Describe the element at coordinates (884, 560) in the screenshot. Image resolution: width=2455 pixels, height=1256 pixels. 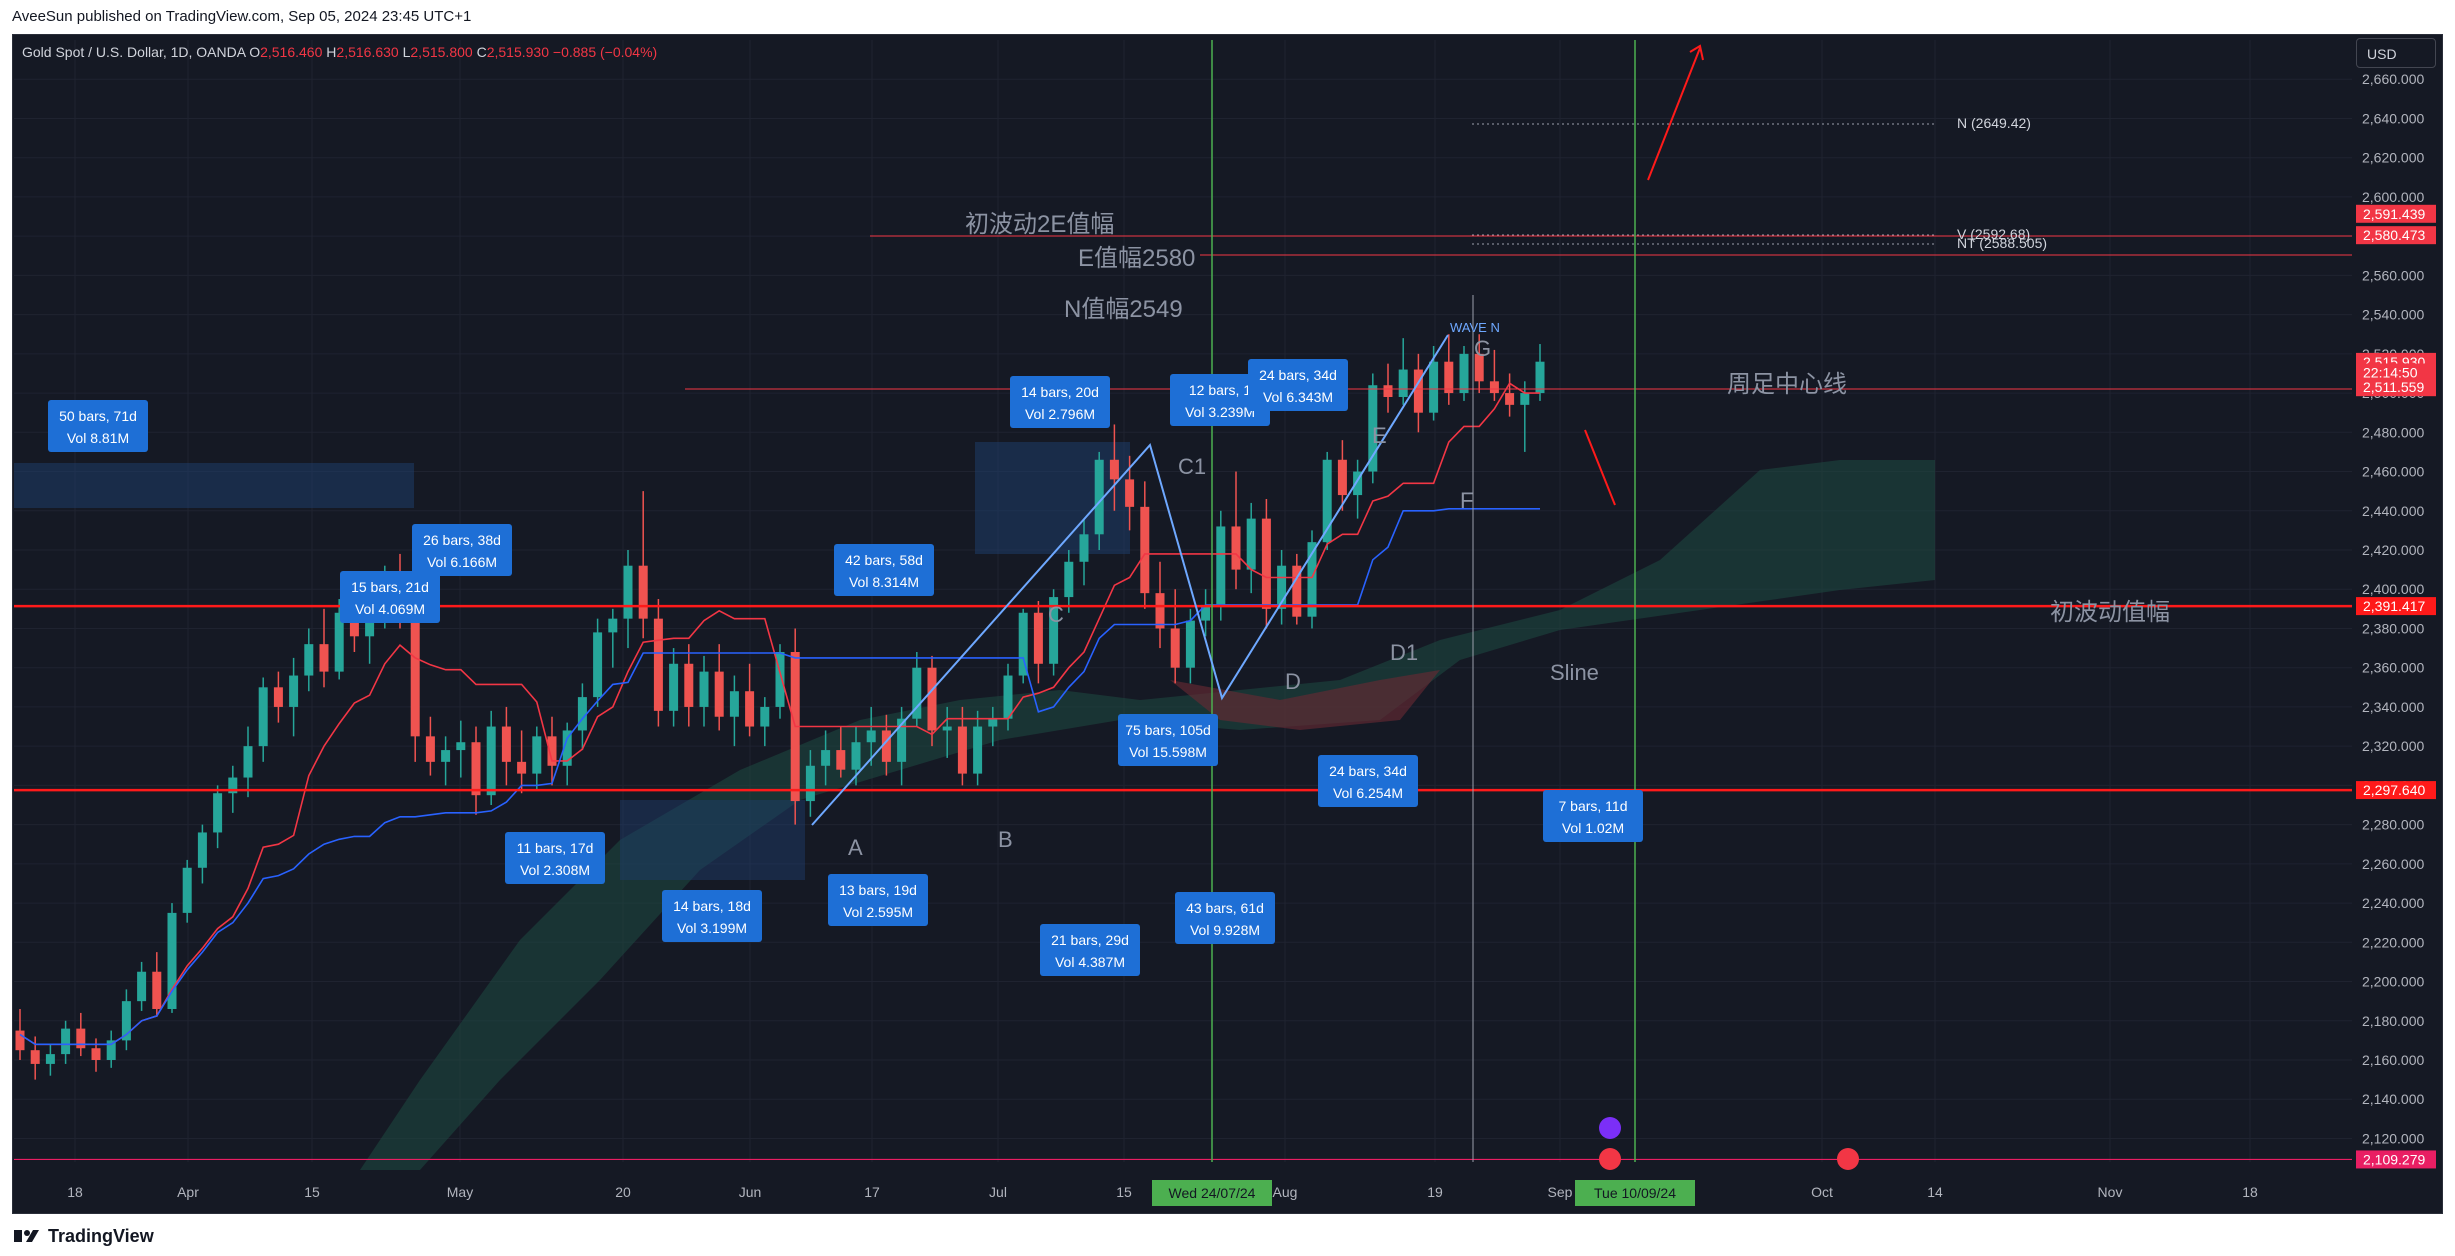
I see `range-box-bars: 42 bars, 58d` at that location.